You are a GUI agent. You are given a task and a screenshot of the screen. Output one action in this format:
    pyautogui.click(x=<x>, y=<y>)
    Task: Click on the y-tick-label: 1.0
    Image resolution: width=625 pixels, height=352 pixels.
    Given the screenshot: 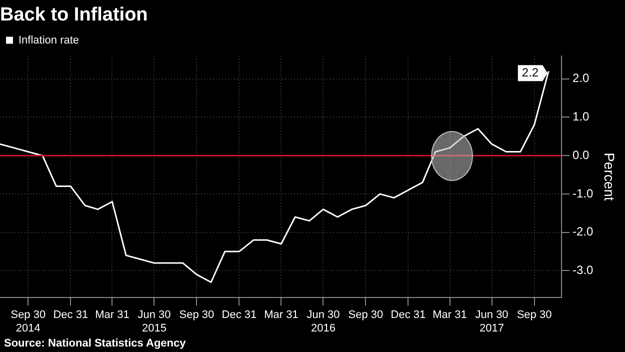 What is the action you would take?
    pyautogui.click(x=581, y=117)
    